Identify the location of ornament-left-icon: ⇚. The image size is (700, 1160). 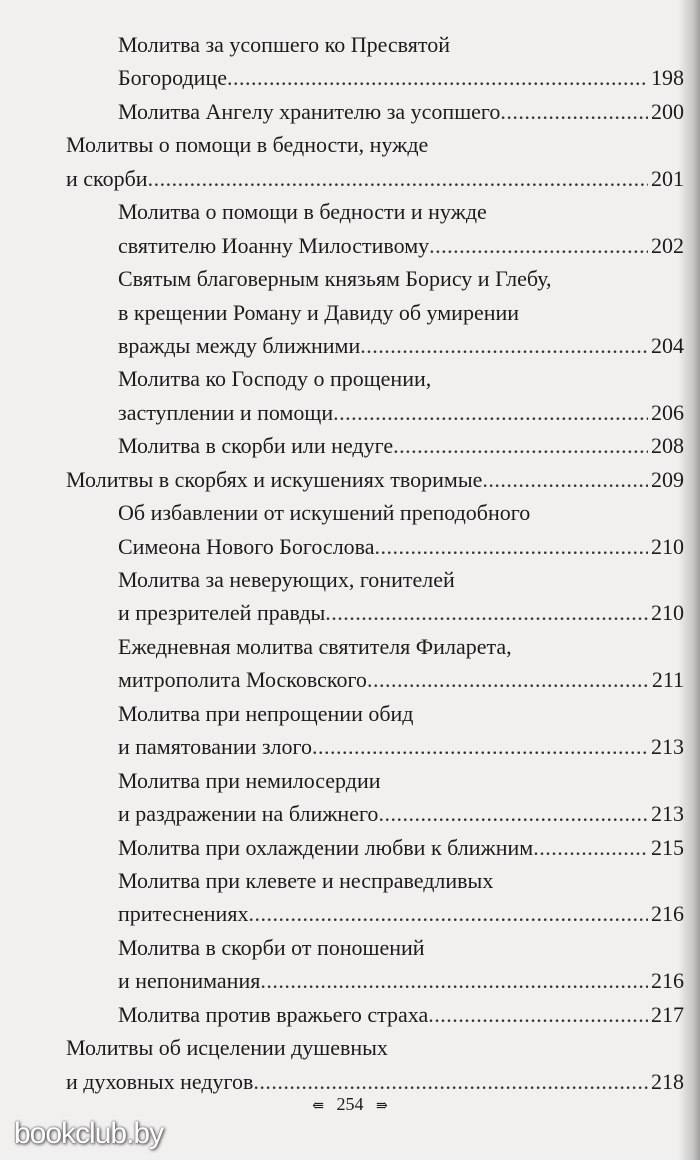
(318, 1106).